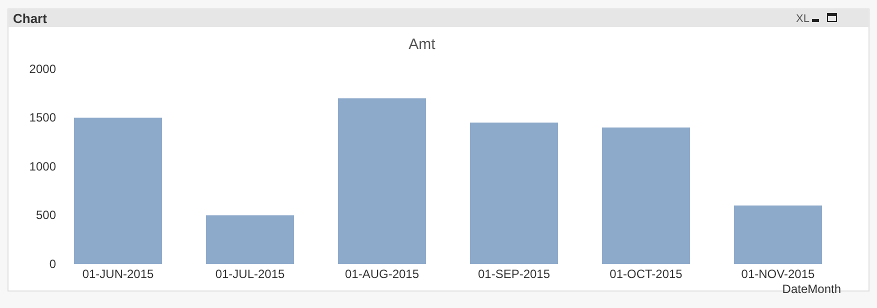 This screenshot has width=877, height=308. I want to click on y-tick-label: 0, so click(52, 263).